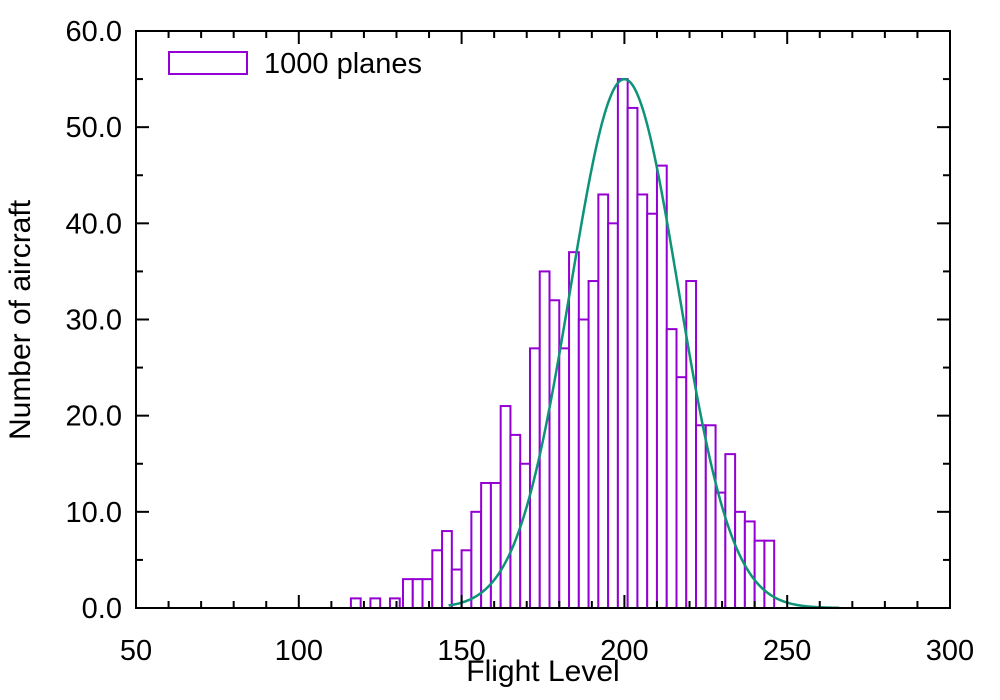 Image resolution: width=1000 pixels, height=700 pixels. I want to click on legend-label: 1000 planes, so click(343, 64).